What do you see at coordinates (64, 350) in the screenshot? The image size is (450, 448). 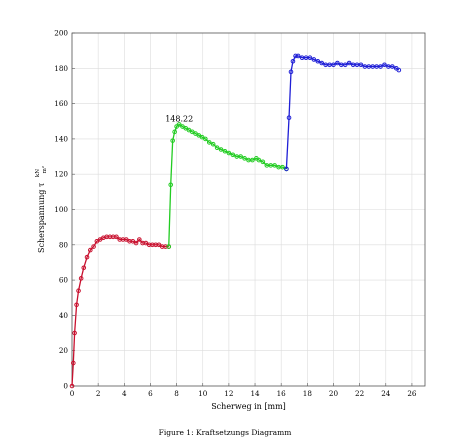 I see `y-tick-label: 20` at bounding box center [64, 350].